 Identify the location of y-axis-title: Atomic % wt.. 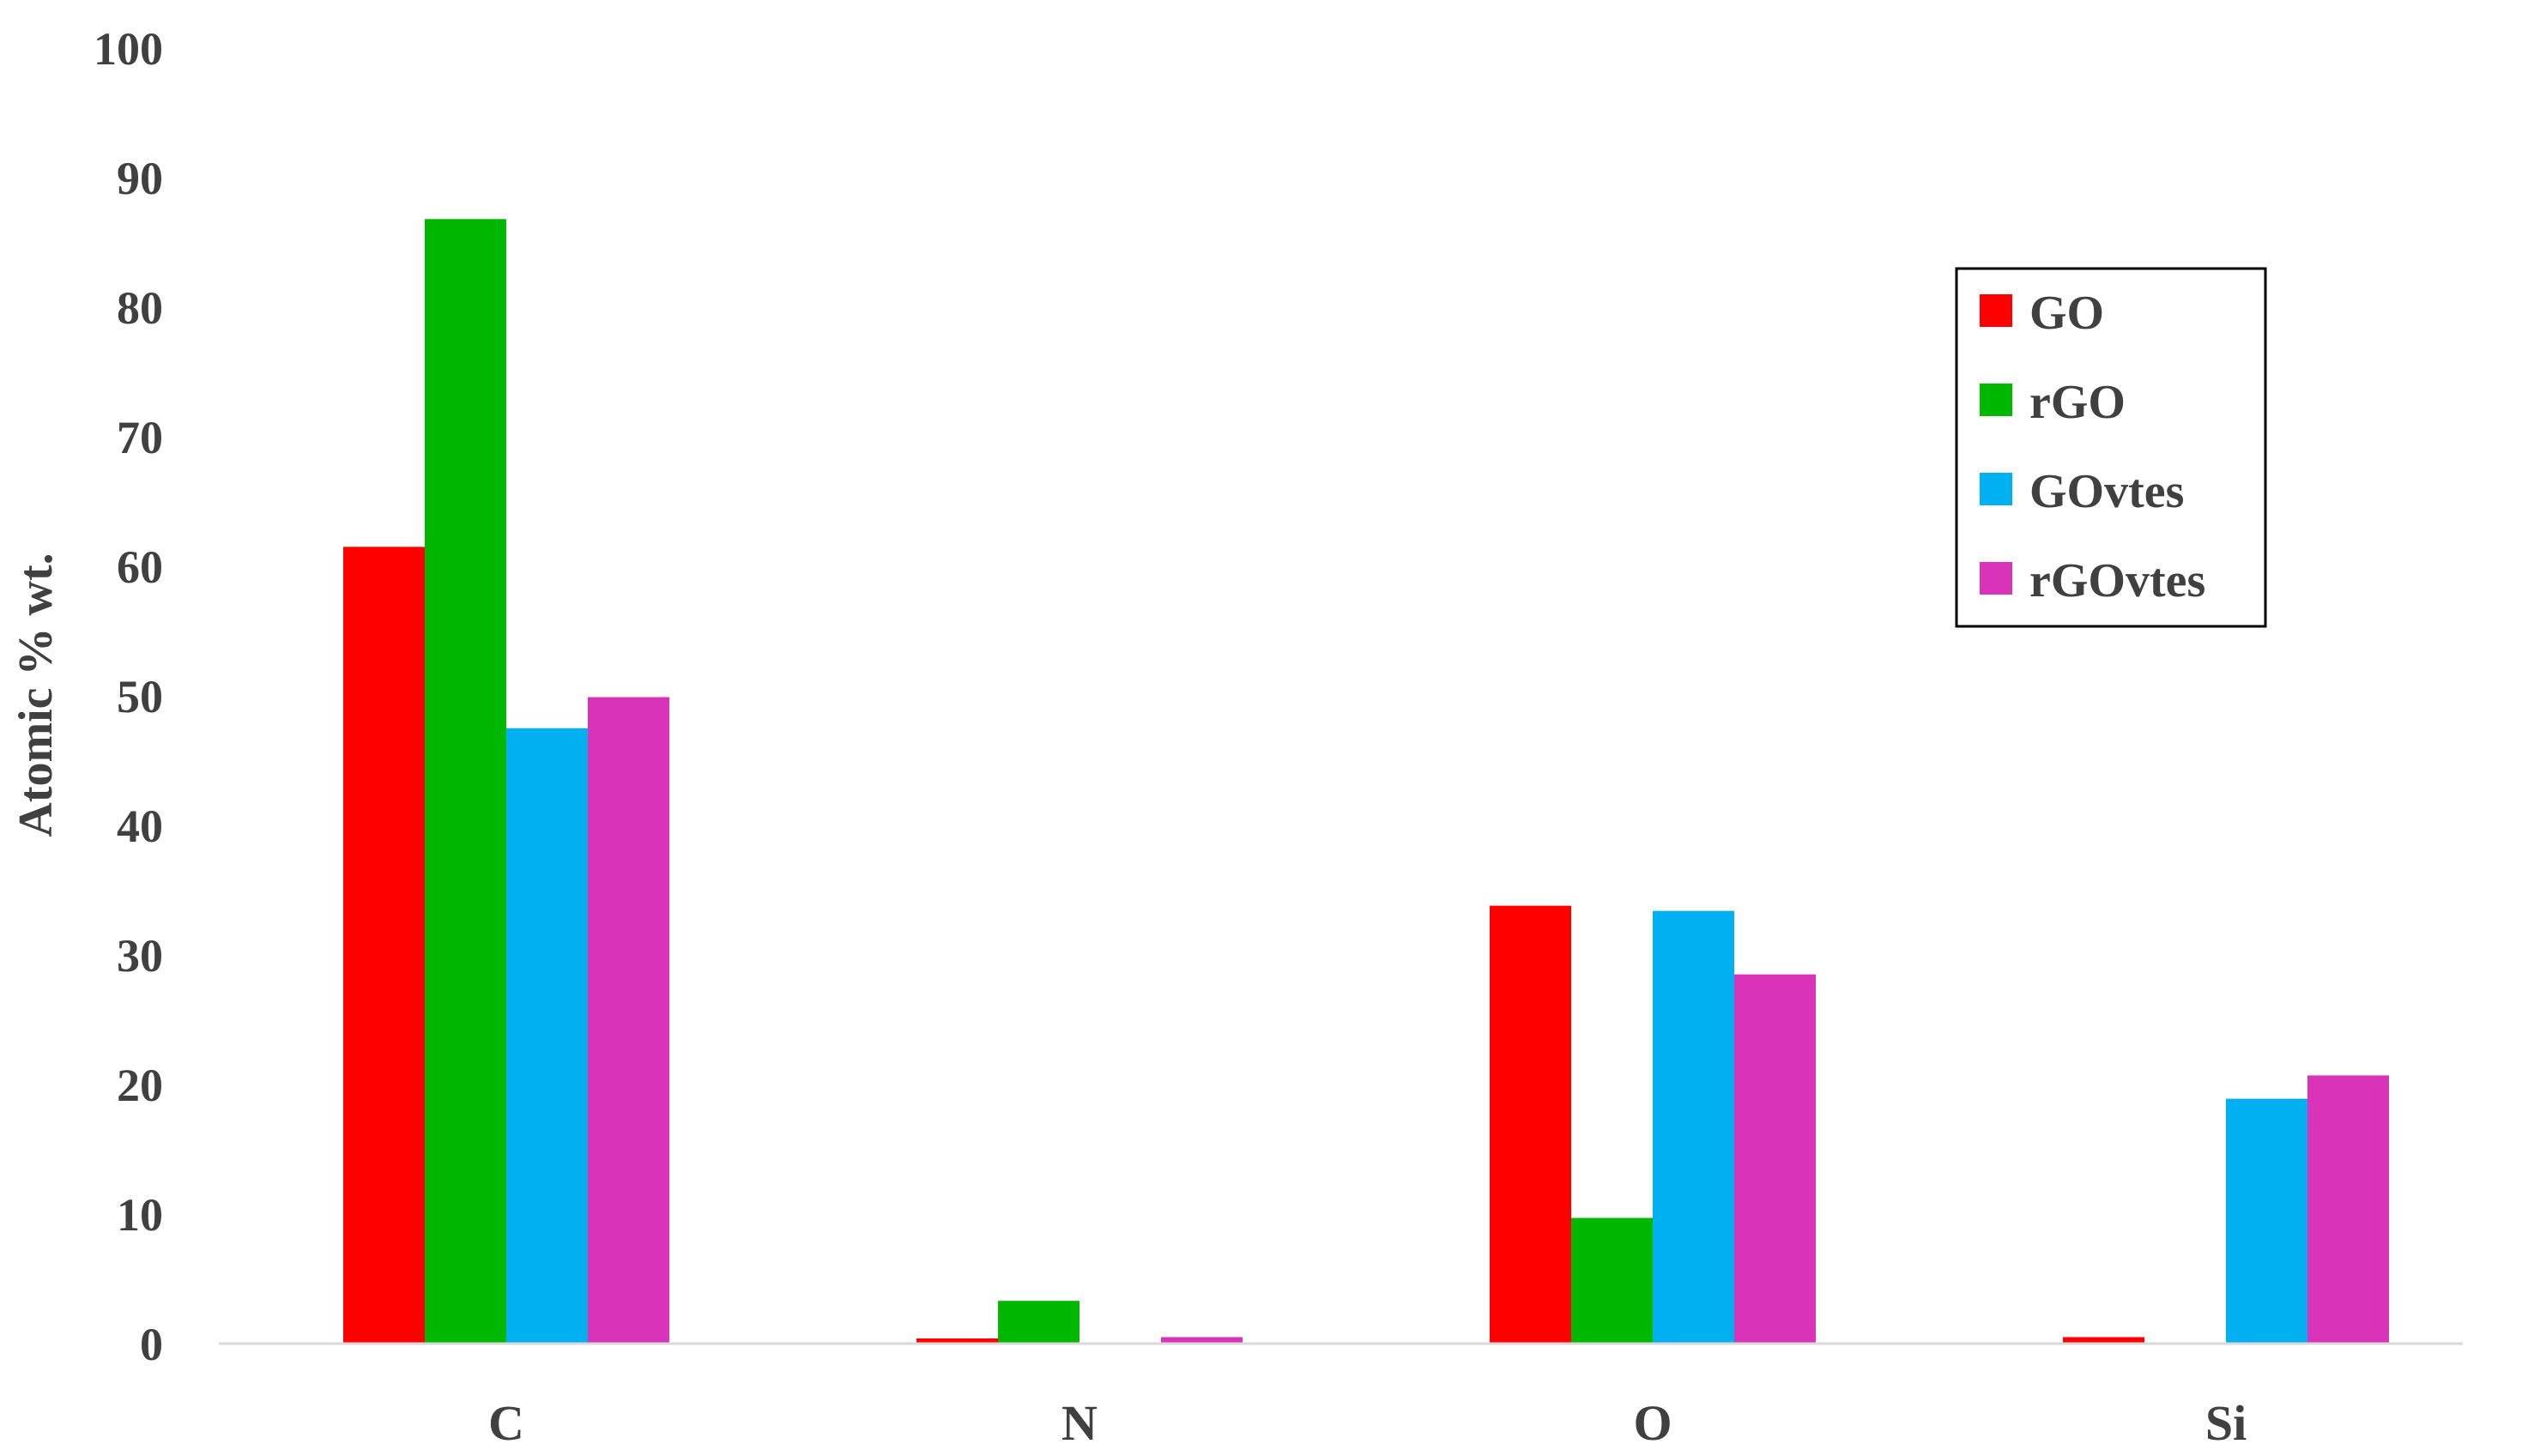
(36, 695).